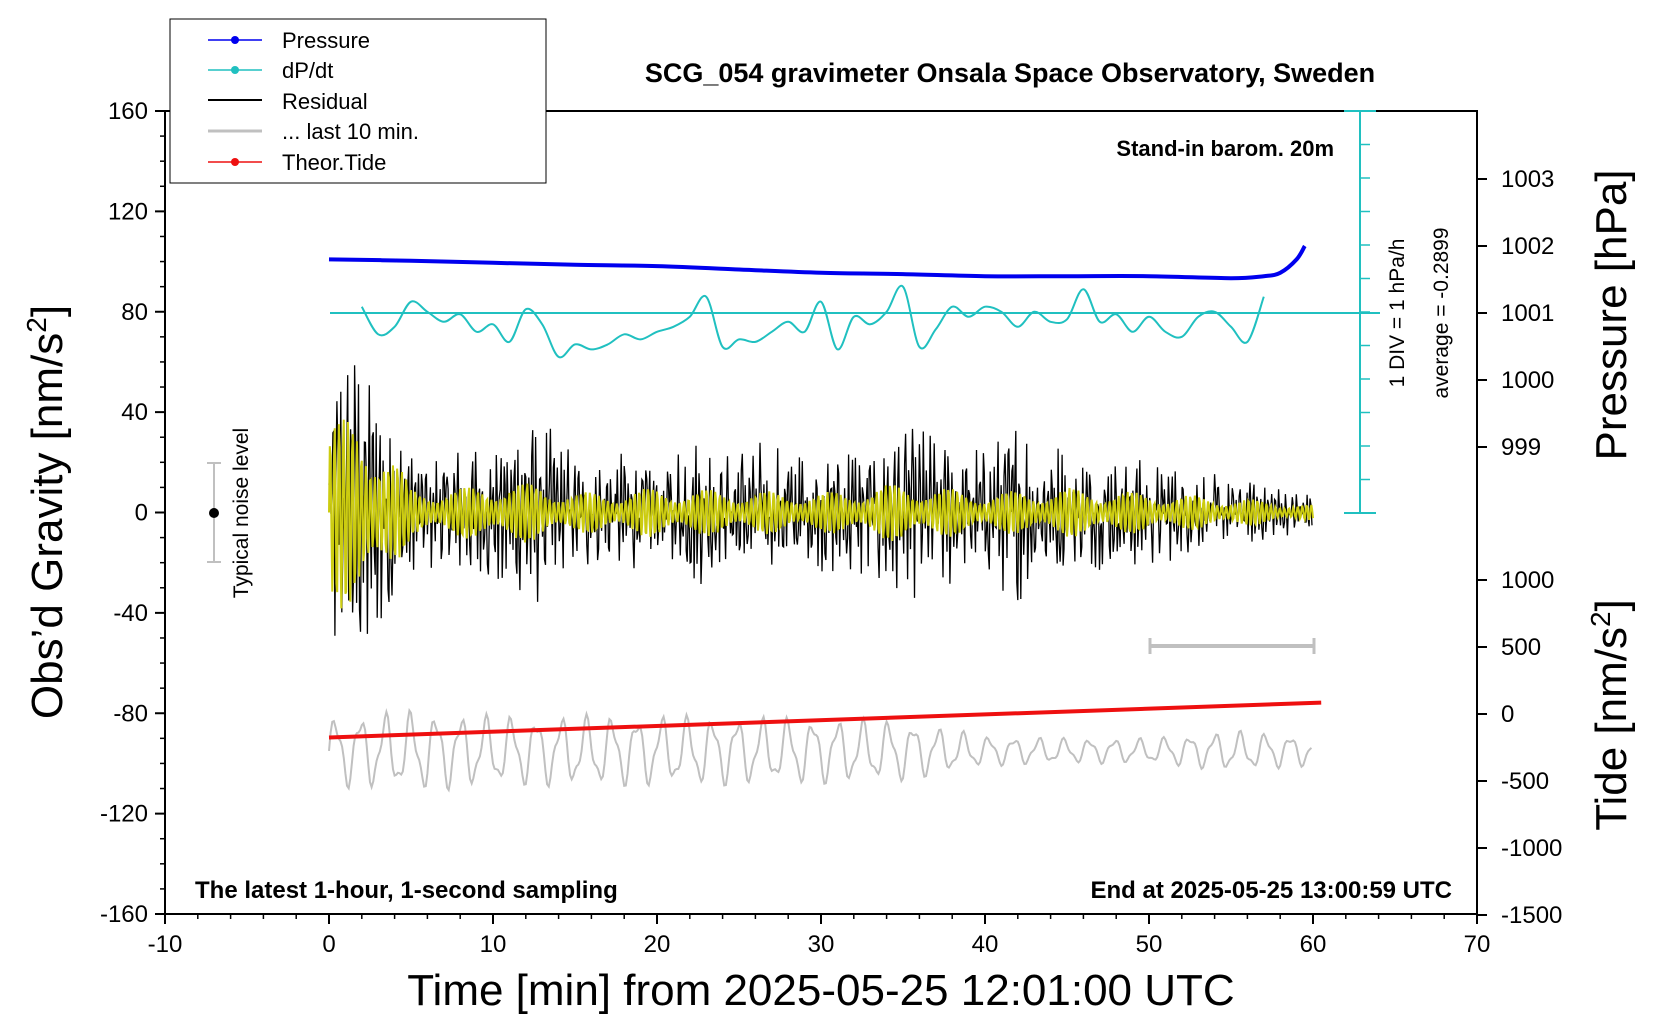  What do you see at coordinates (1225, 148) in the screenshot?
I see `standin-label: Stand-in barom. 20m` at bounding box center [1225, 148].